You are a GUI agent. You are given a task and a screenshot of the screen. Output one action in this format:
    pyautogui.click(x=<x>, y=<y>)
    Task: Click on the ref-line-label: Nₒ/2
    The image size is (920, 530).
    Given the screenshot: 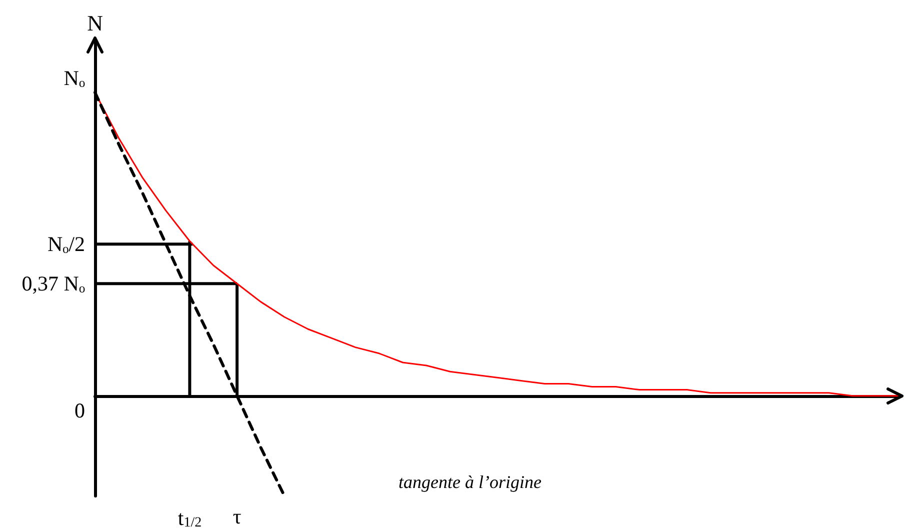 What is the action you would take?
    pyautogui.click(x=66, y=244)
    